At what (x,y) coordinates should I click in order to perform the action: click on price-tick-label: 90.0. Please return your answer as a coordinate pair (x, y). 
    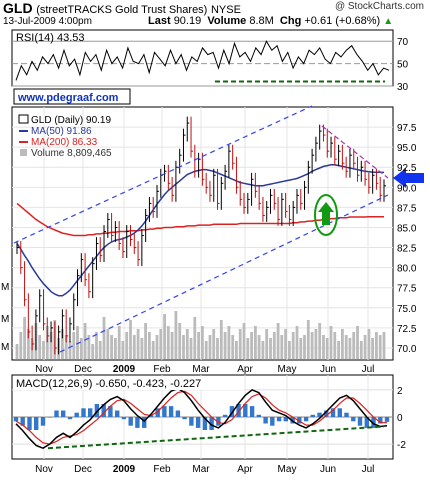
    Looking at the image, I should click on (407, 188).